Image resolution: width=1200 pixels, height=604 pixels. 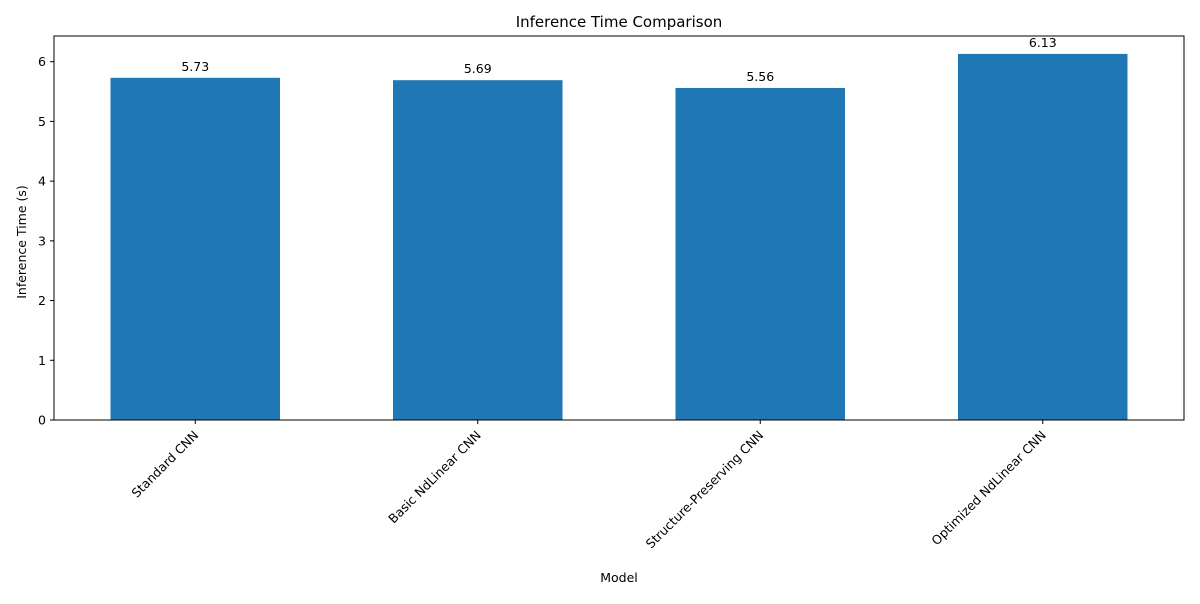 What do you see at coordinates (42, 61) in the screenshot?
I see `y-tick-label-6: 6` at bounding box center [42, 61].